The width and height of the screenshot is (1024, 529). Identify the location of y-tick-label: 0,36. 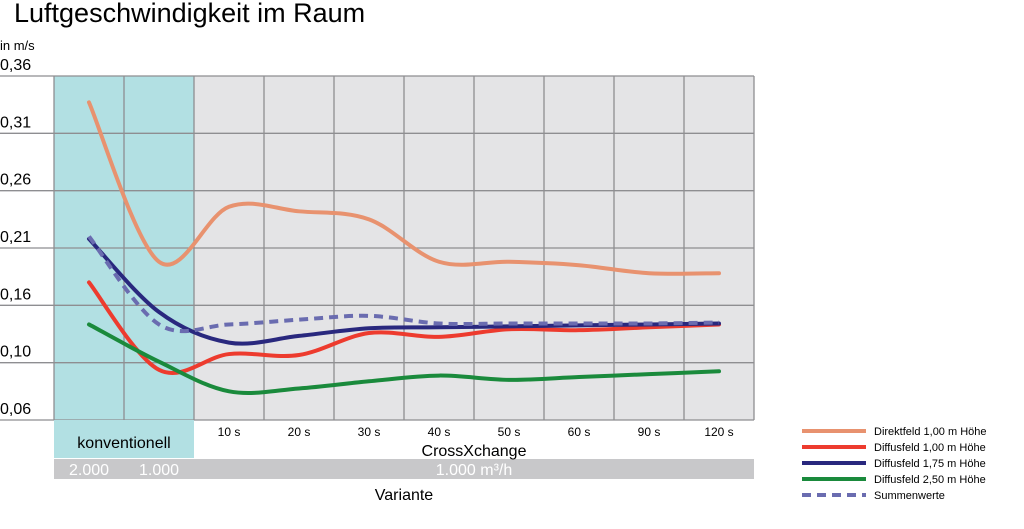
(15, 65).